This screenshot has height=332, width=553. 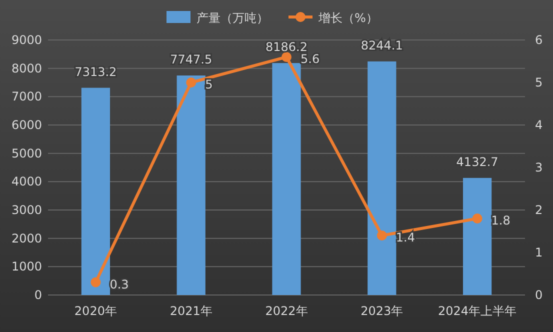 What do you see at coordinates (26, 210) in the screenshot?
I see `y-tick-label: 3000` at bounding box center [26, 210].